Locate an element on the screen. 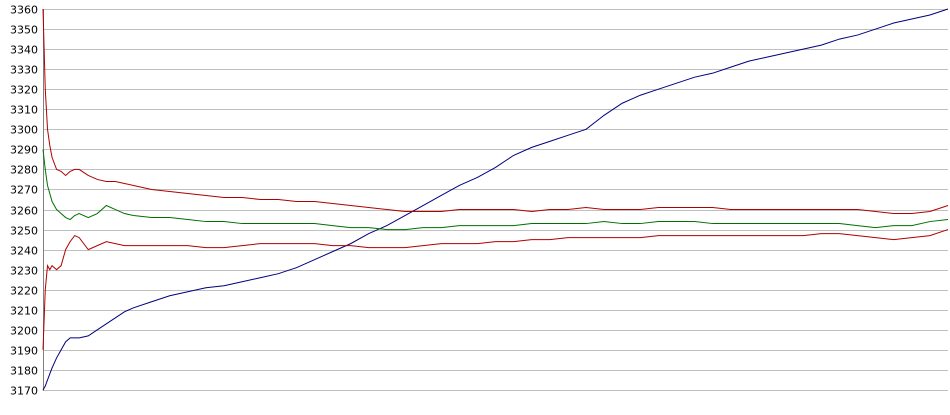 This screenshot has width=950, height=415. y-tick-label: 3360 is located at coordinates (24, 10).